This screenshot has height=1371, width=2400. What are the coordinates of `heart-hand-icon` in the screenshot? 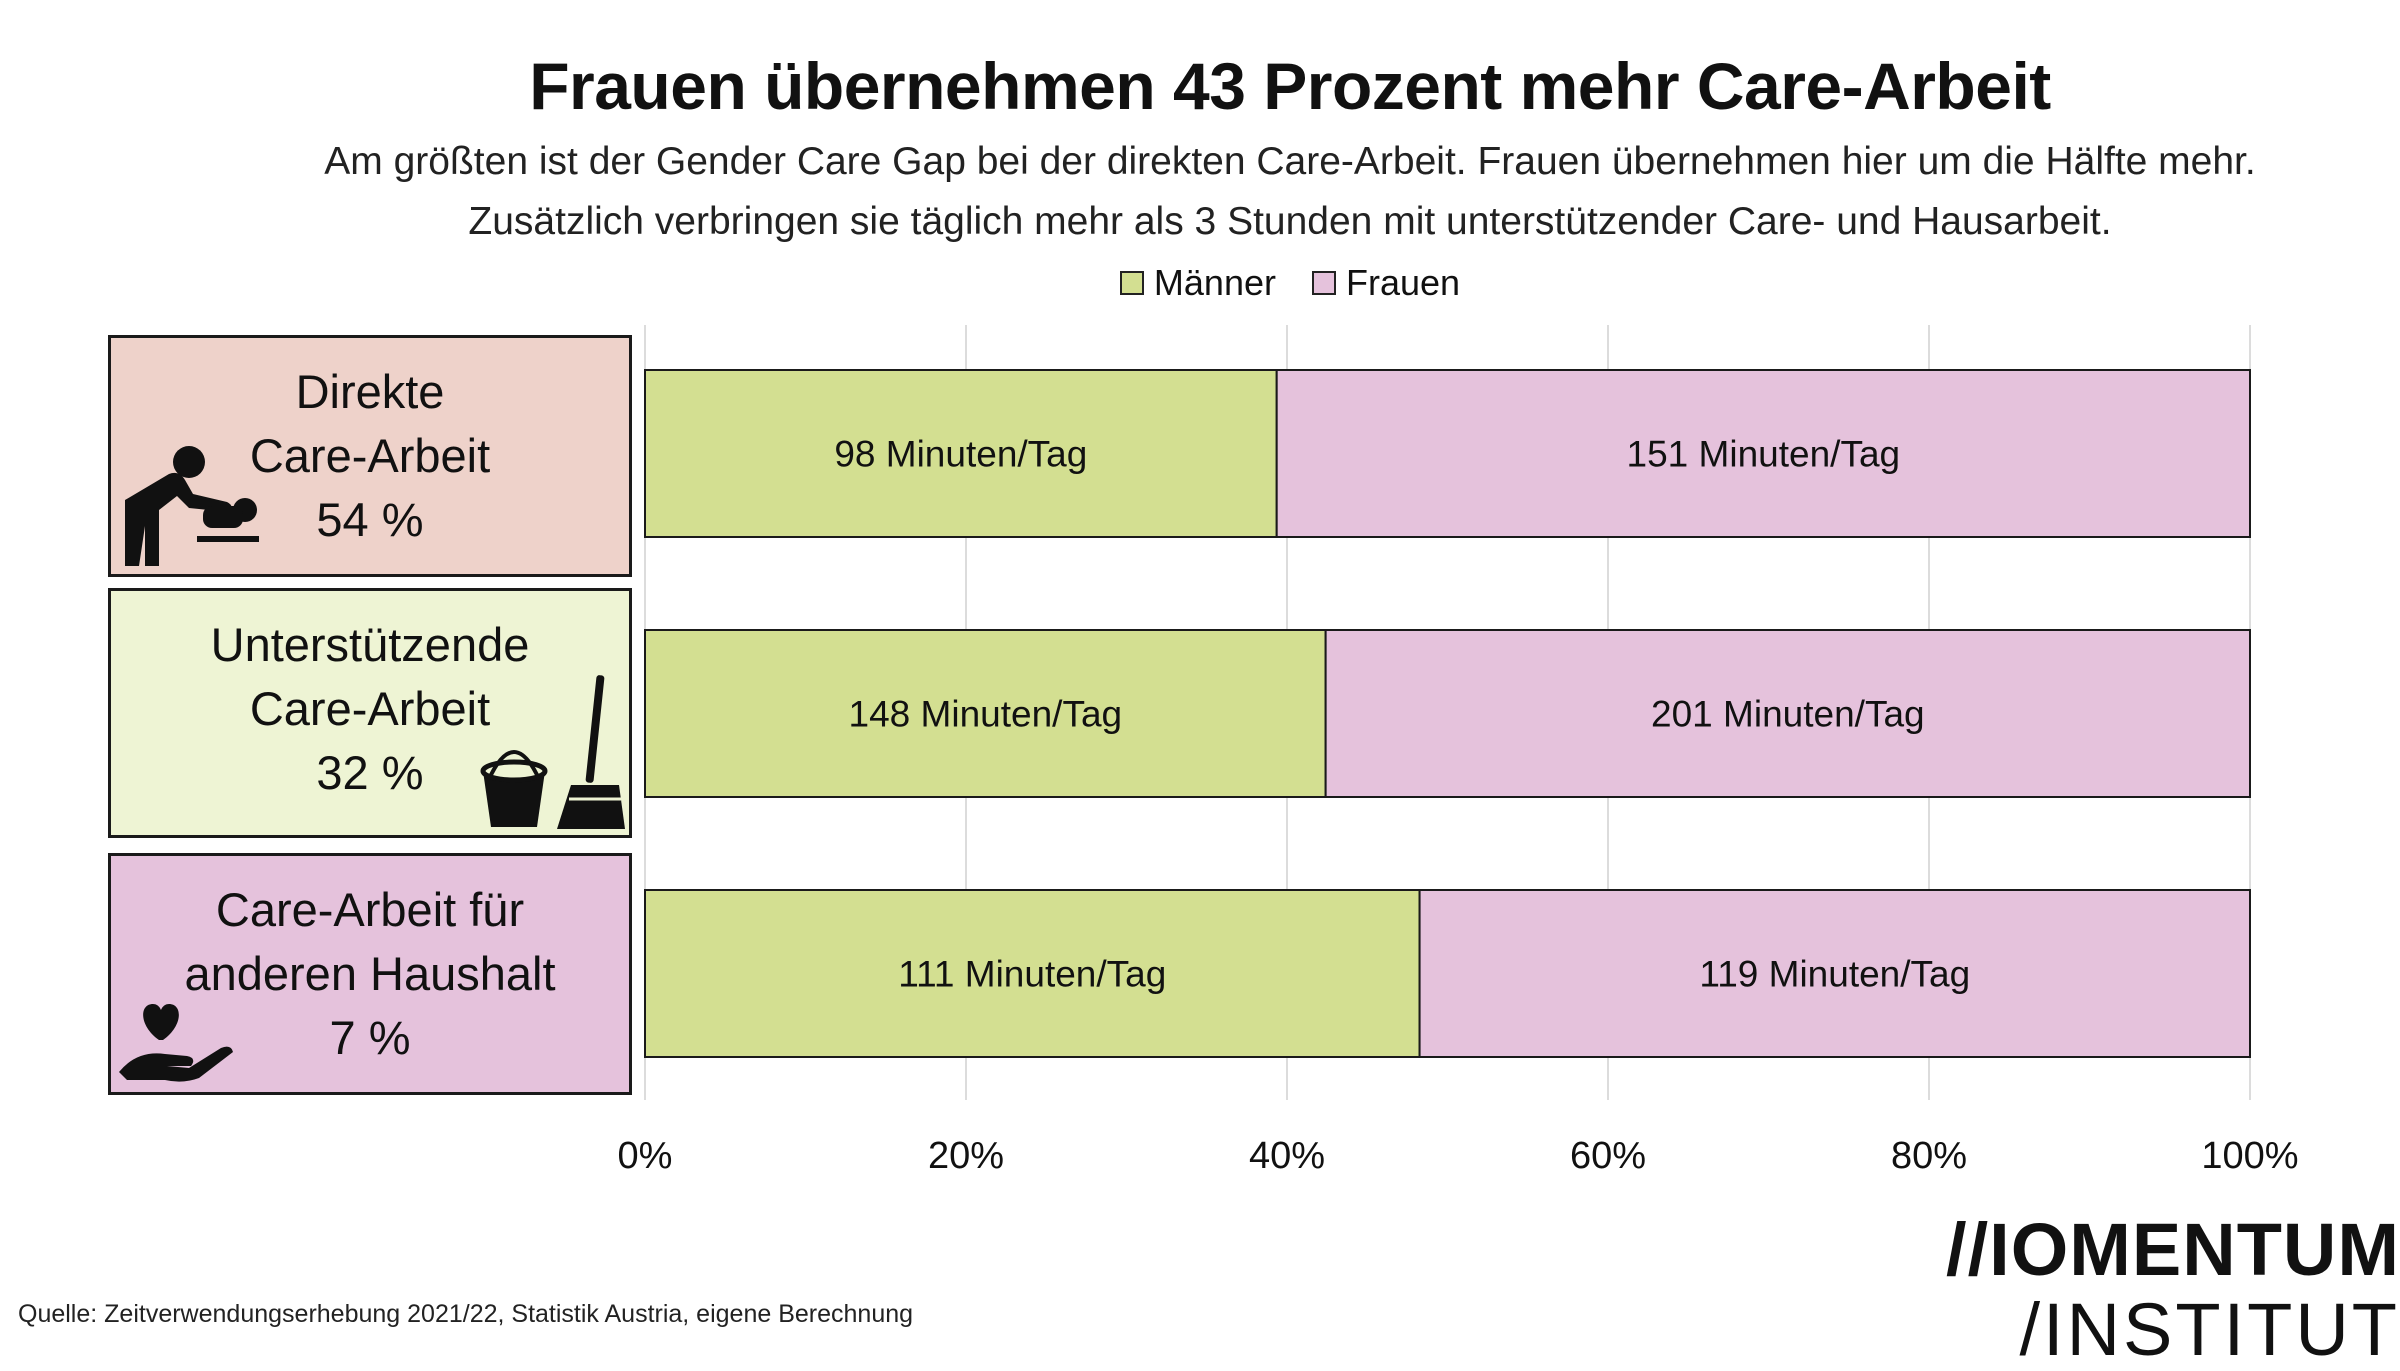 It's located at (176, 1043).